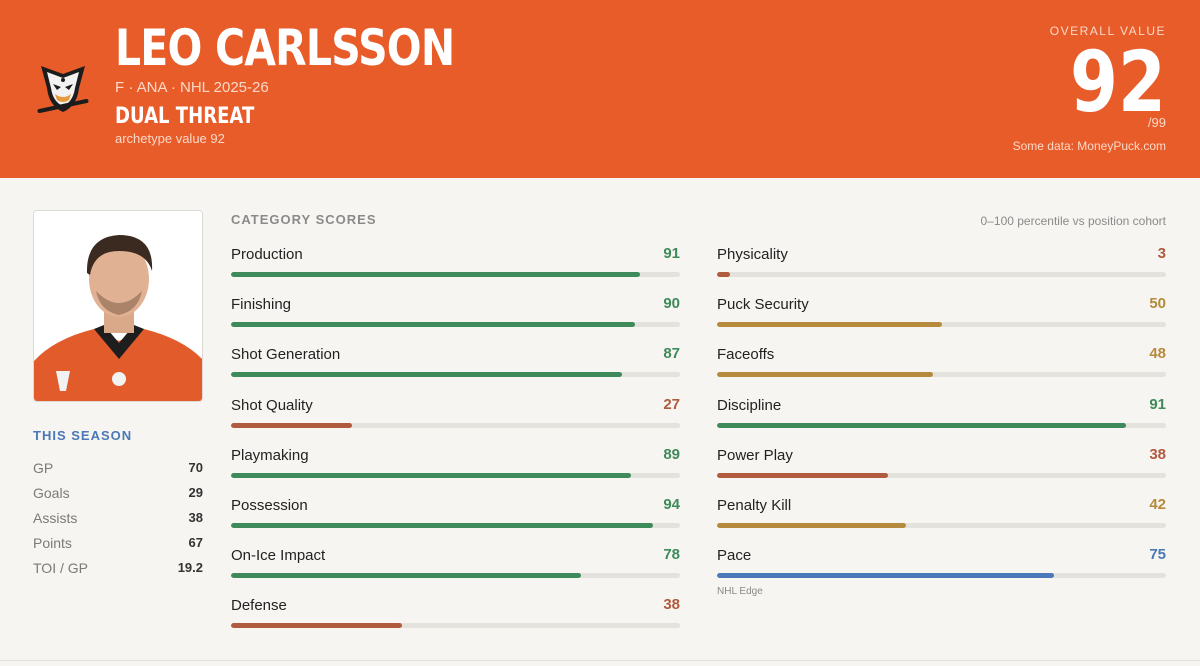 This screenshot has width=1200, height=666. Describe the element at coordinates (1089, 146) in the screenshot. I see `data-source: Some data: MoneyPuck.com` at that location.